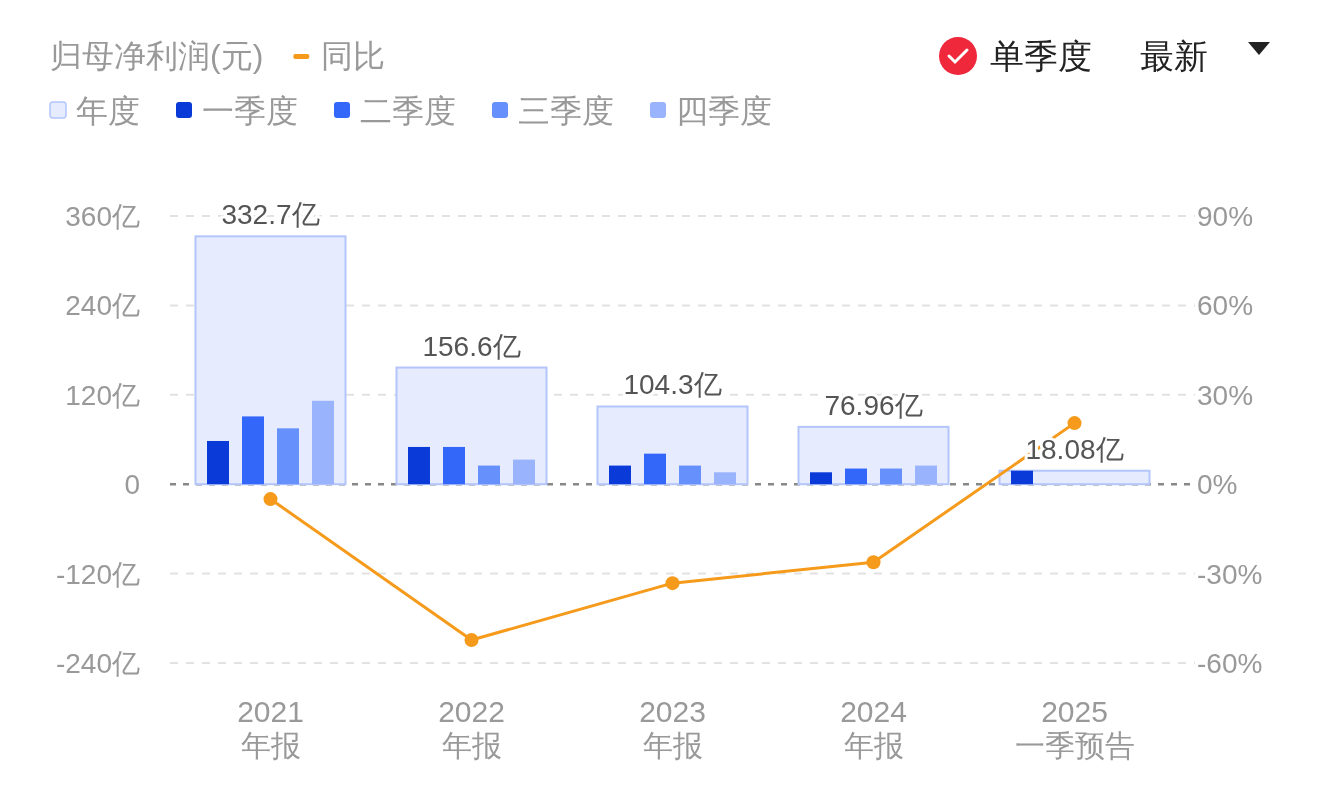 Image resolution: width=1317 pixels, height=793 pixels. Describe the element at coordinates (250, 111) in the screenshot. I see `legend-label: 一季度` at that location.